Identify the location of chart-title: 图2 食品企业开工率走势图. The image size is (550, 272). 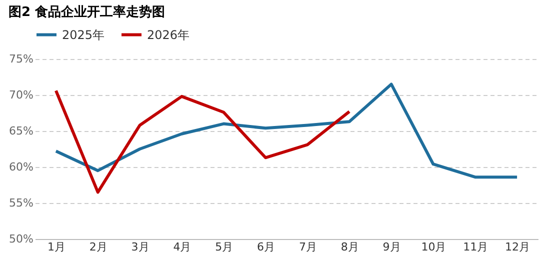
(87, 12).